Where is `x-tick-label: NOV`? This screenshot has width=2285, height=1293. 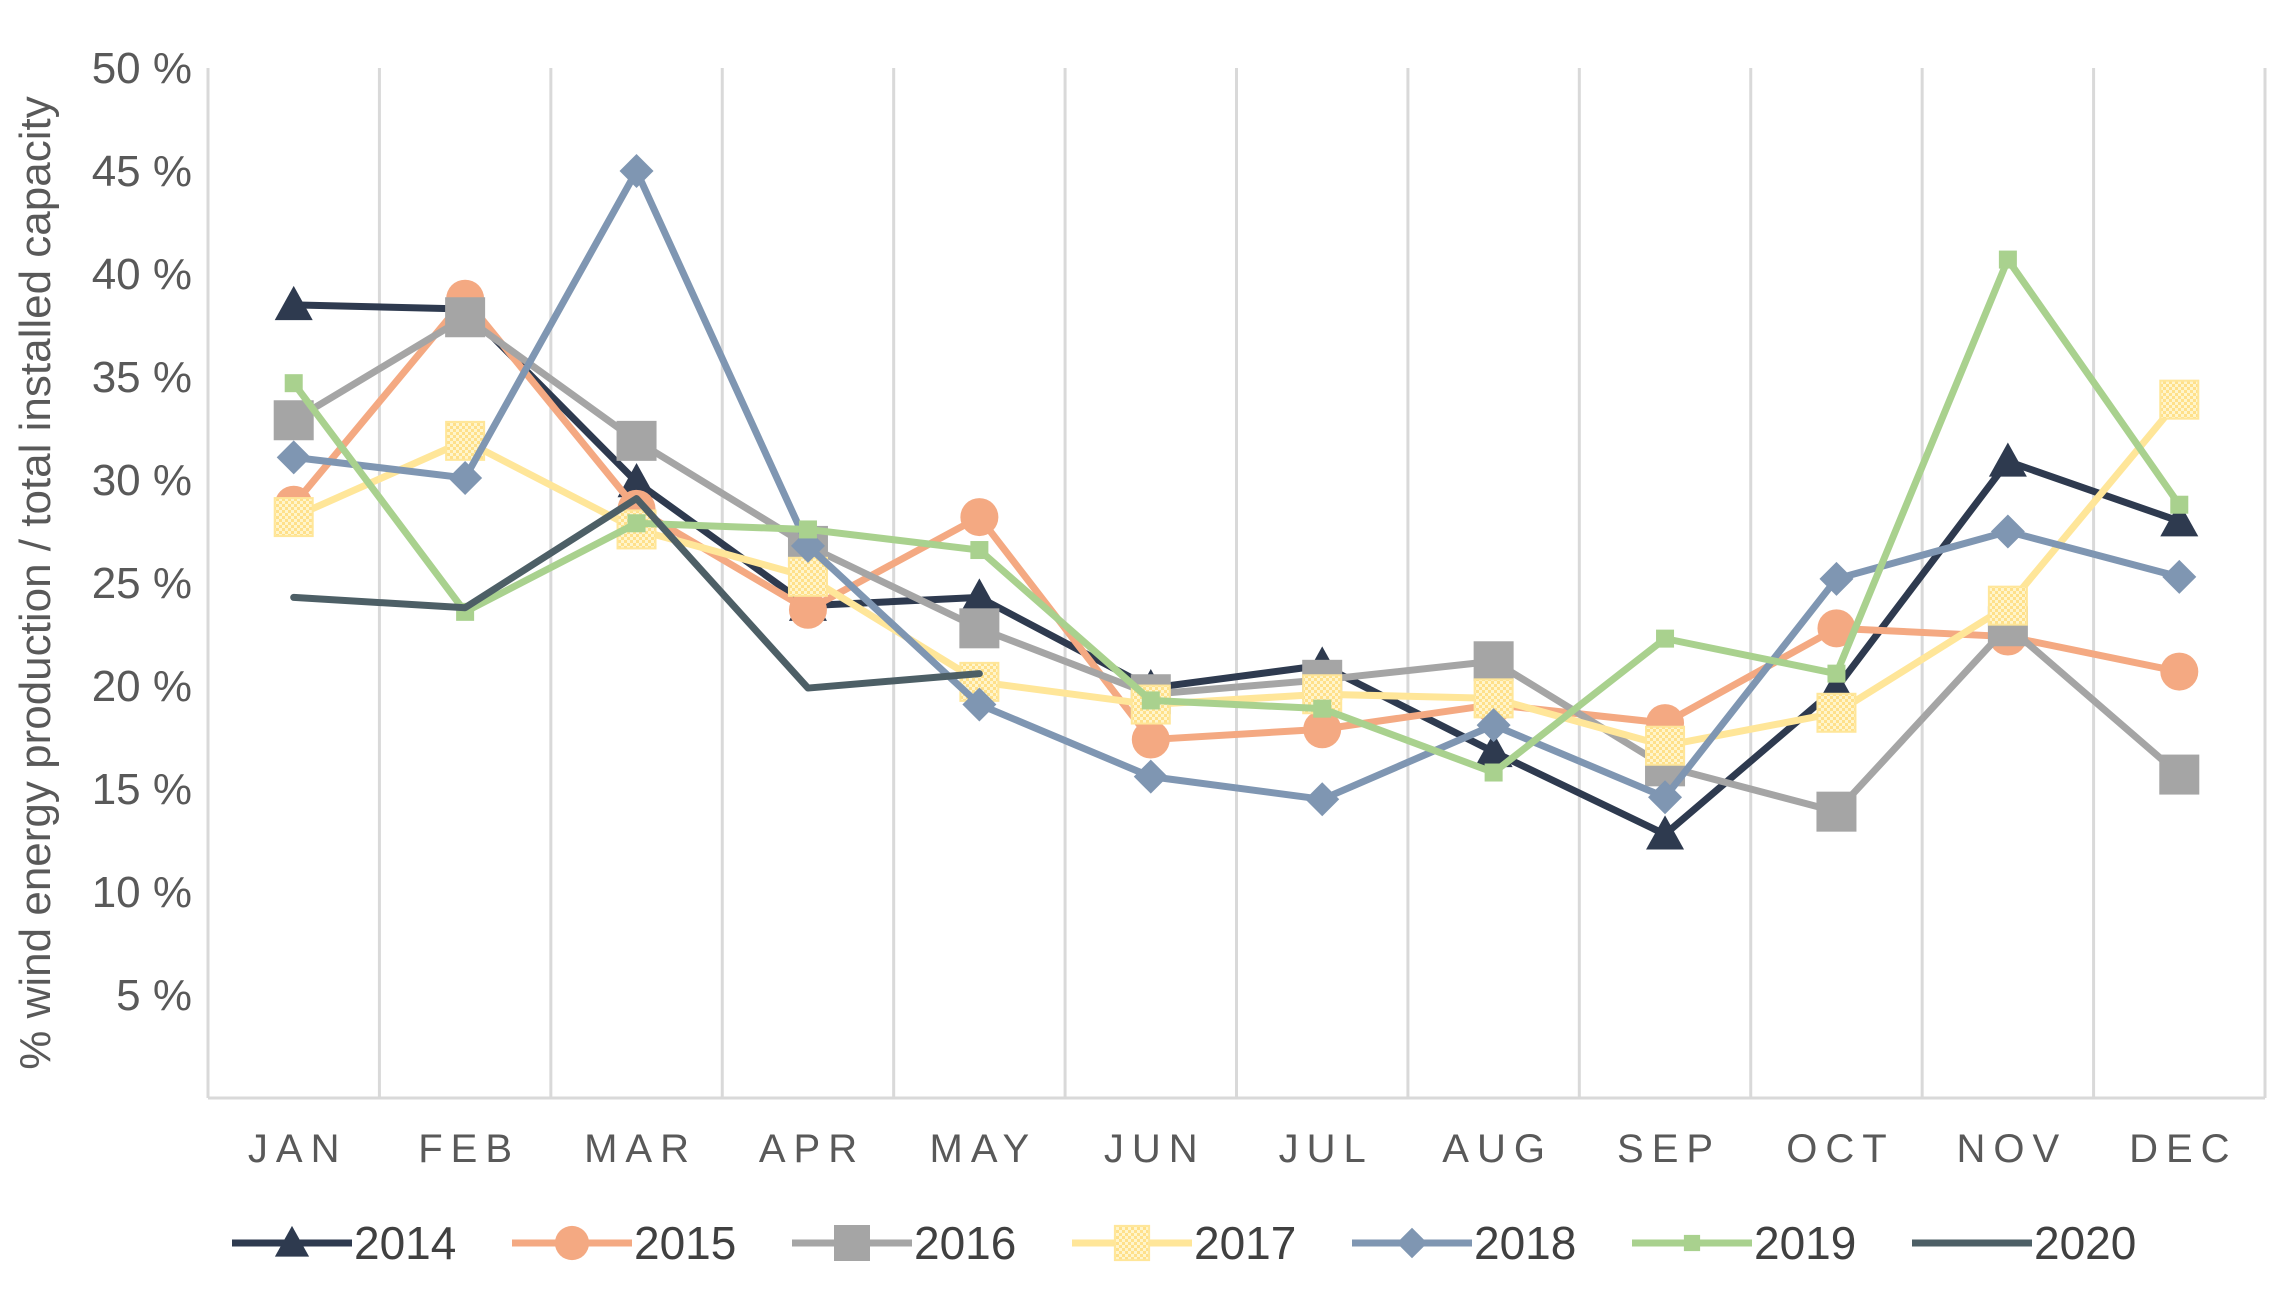
x-tick-label: NOV is located at coordinates (2012, 1149).